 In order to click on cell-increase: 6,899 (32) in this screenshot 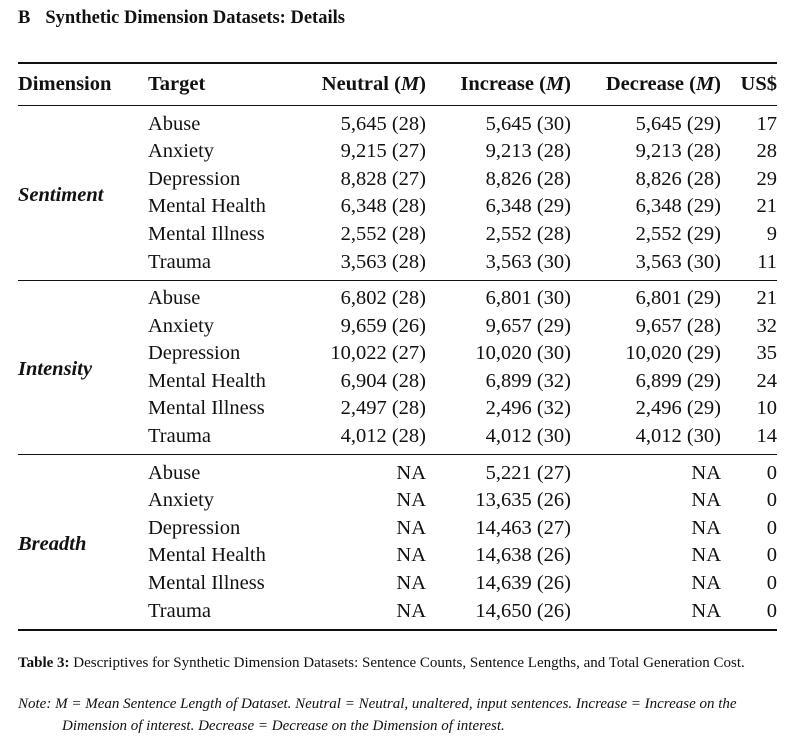, I will do `click(528, 380)`.